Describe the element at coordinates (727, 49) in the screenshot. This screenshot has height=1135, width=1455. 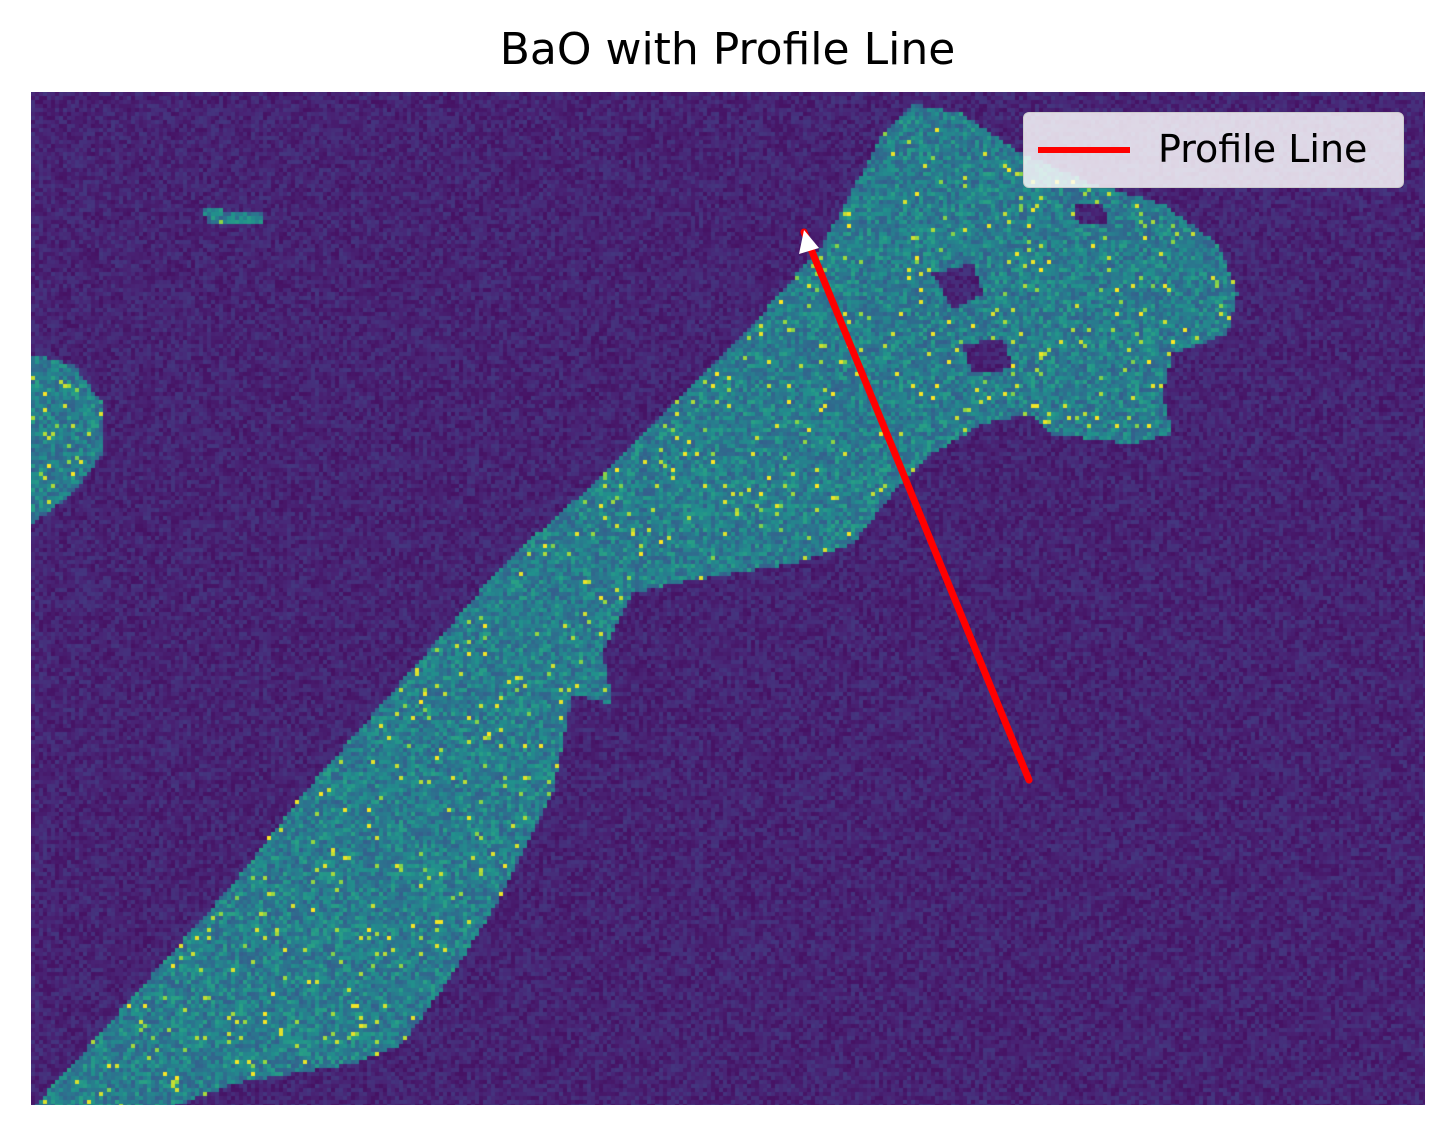
I see `figure-title: BaO with Profile Line` at that location.